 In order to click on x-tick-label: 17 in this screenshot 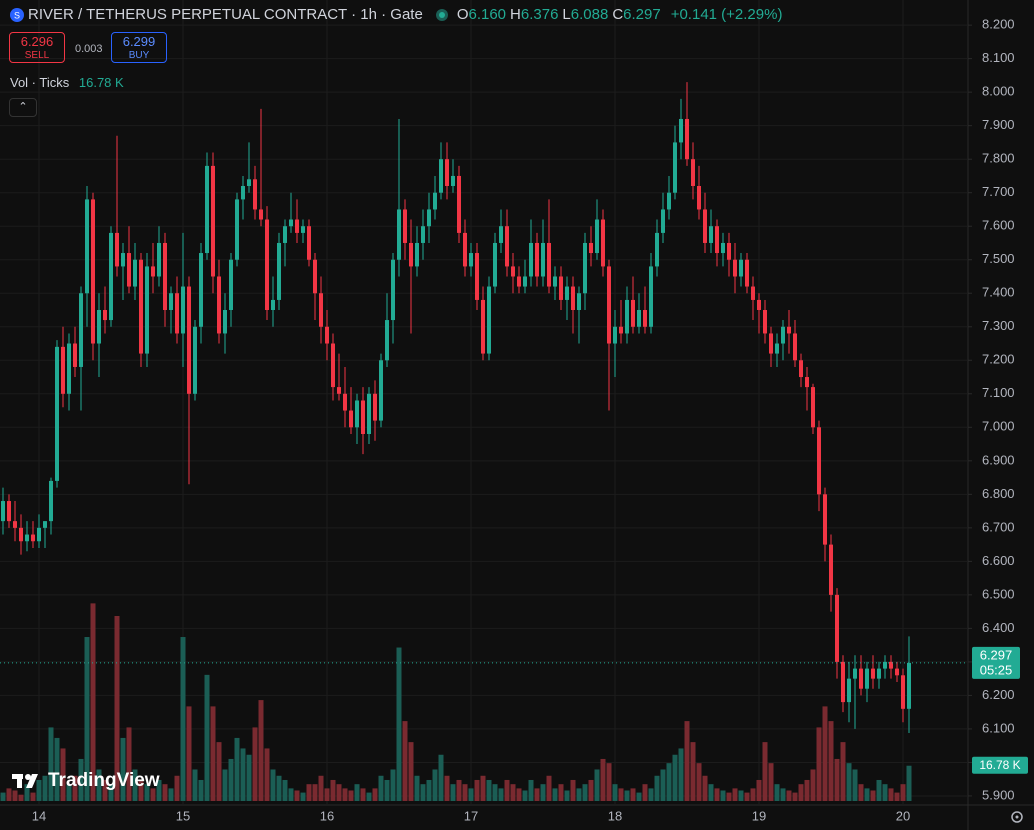, I will do `click(471, 815)`.